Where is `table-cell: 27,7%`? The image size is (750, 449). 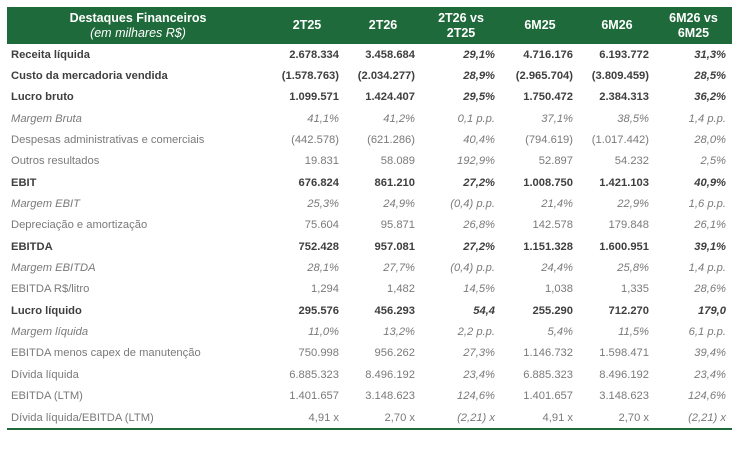
table-cell: 27,7% is located at coordinates (399, 268).